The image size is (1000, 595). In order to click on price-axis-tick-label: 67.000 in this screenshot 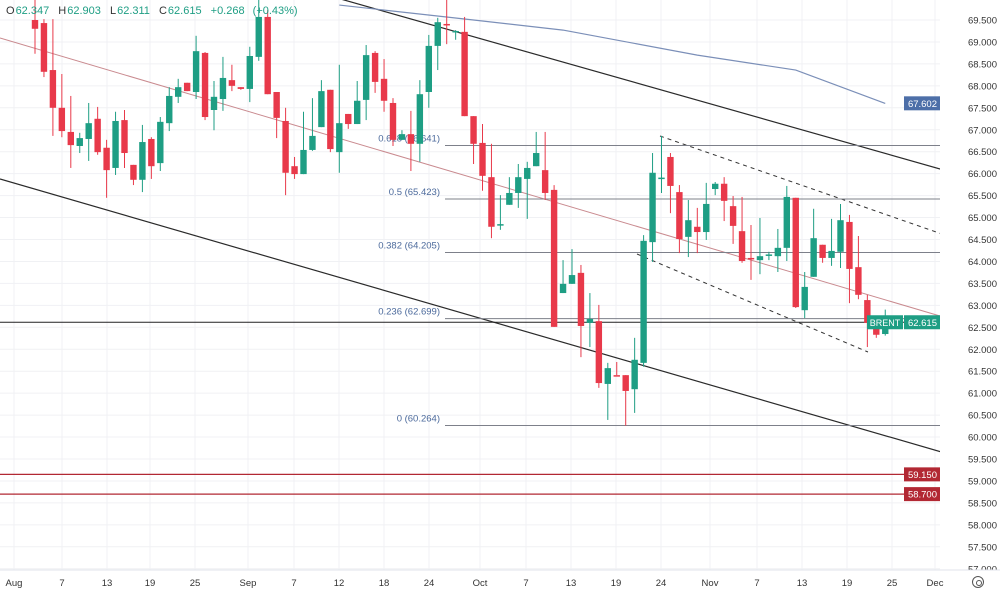, I will do `click(982, 130)`.